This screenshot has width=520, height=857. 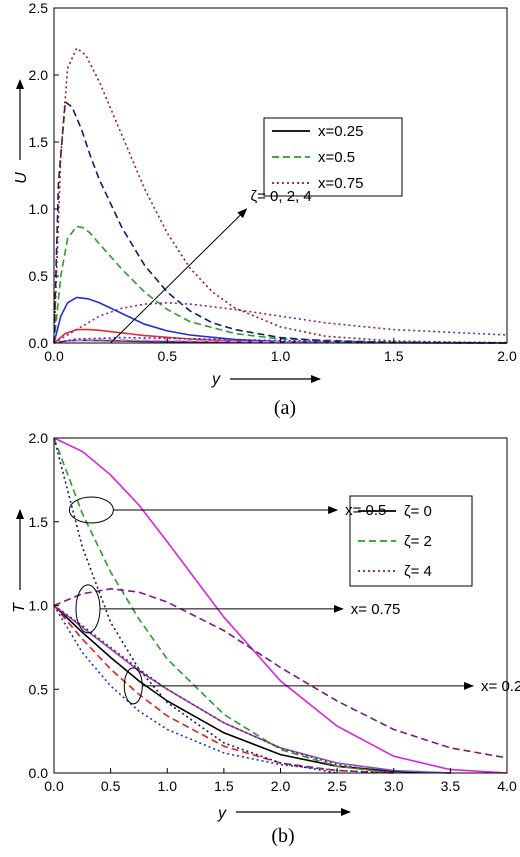 What do you see at coordinates (394, 786) in the screenshot?
I see `x-tick-label: 3.0` at bounding box center [394, 786].